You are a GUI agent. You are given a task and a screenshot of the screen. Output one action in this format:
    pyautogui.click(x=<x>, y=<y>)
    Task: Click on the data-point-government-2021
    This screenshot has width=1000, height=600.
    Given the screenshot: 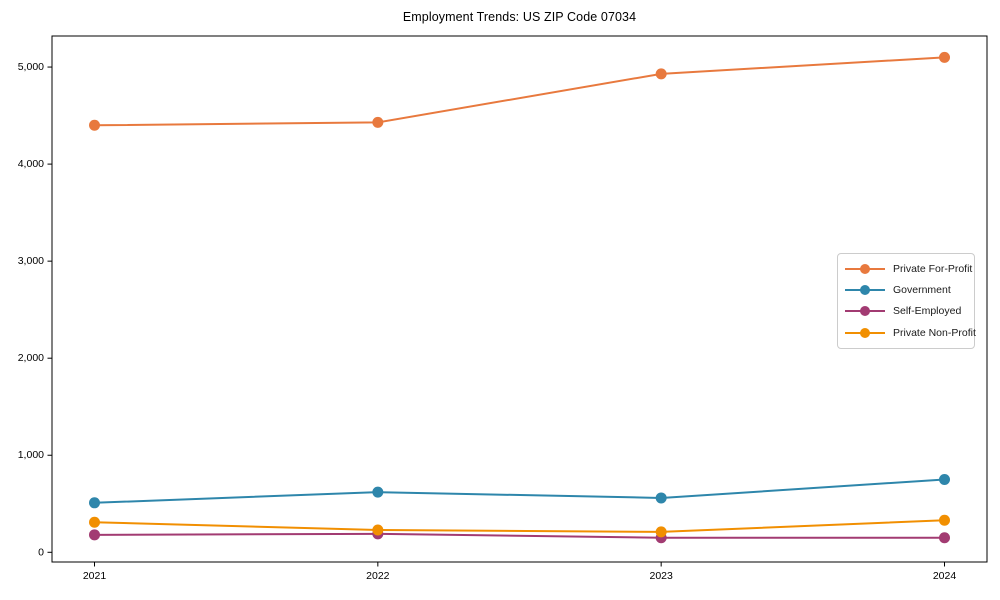 What is the action you would take?
    pyautogui.click(x=94, y=503)
    